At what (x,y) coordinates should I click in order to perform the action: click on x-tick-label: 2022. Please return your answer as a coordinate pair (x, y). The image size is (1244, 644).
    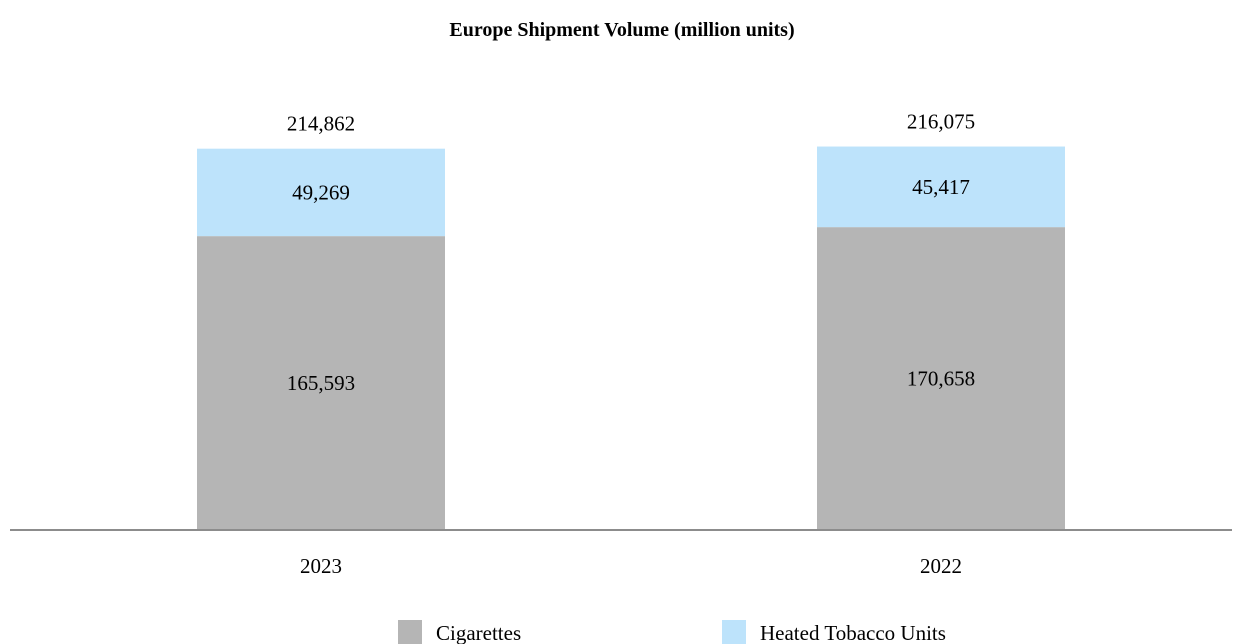
    Looking at the image, I should click on (941, 566).